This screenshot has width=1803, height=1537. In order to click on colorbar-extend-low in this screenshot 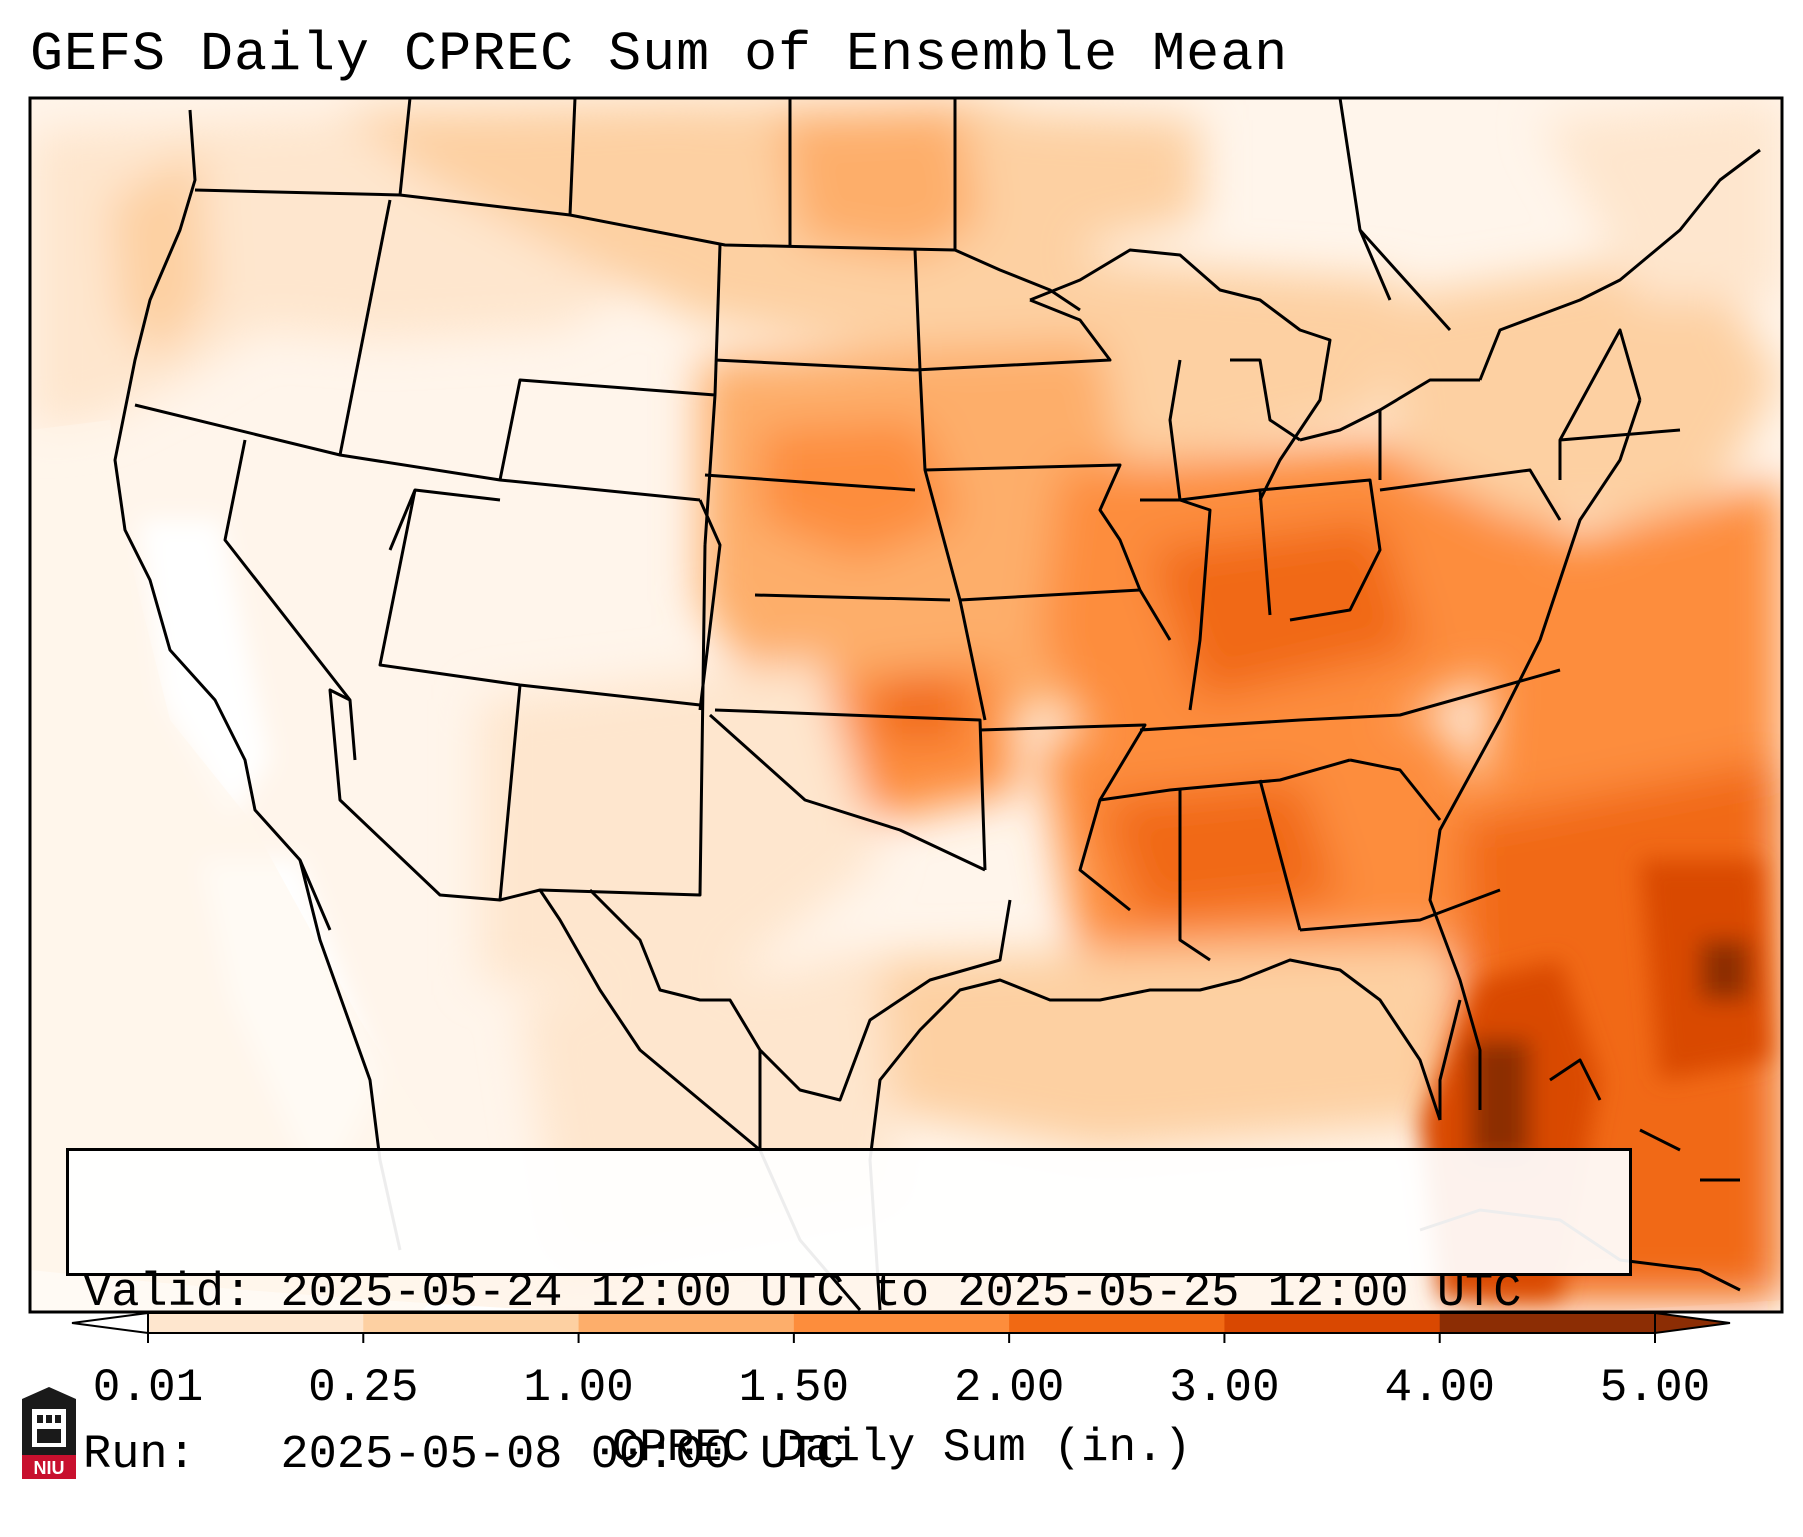, I will do `click(110, 1323)`.